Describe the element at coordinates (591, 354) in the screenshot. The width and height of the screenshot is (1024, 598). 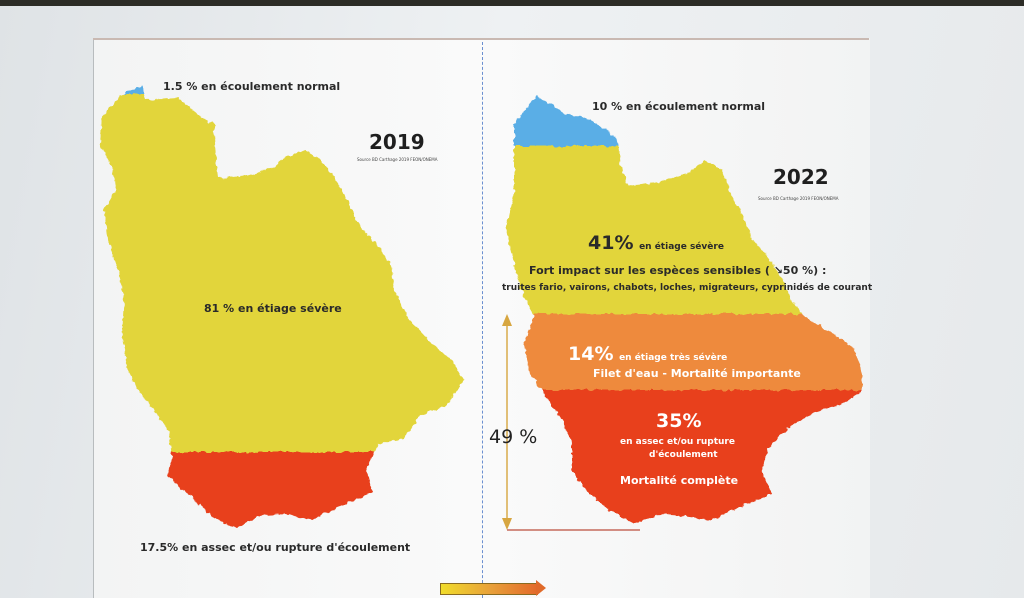
I see `map-2022-very-severe-value: 14%` at that location.